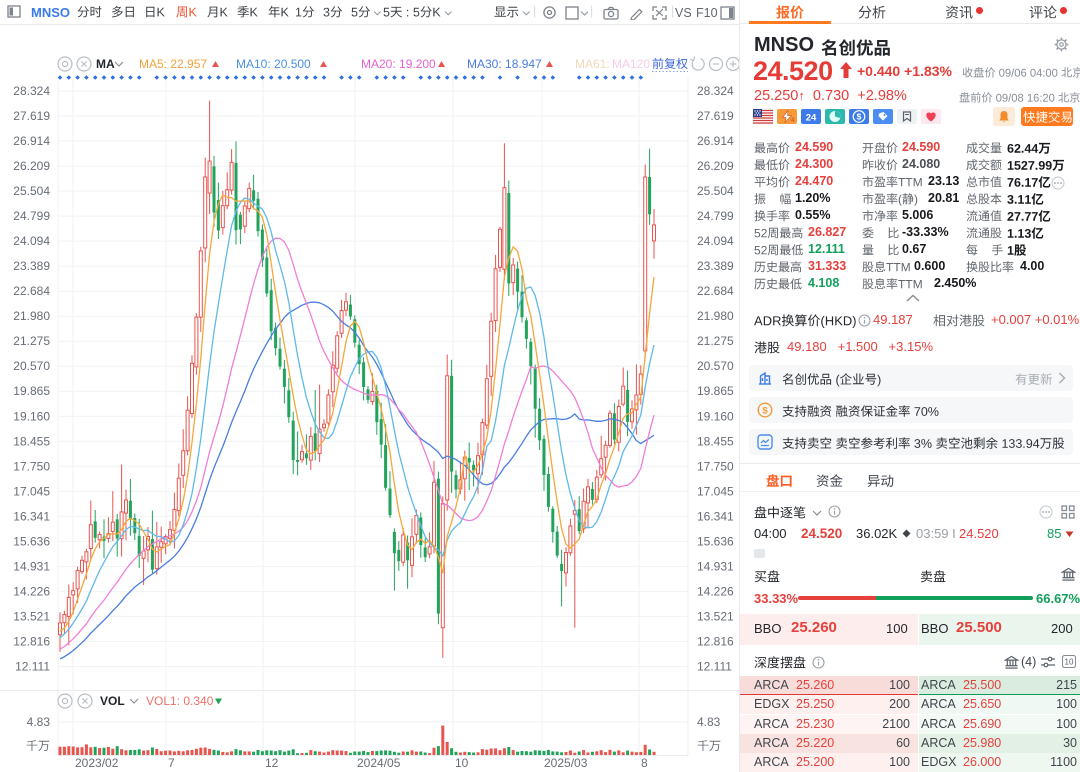  Describe the element at coordinates (793, 121) in the screenshot. I see `svg-text: 4` at that location.